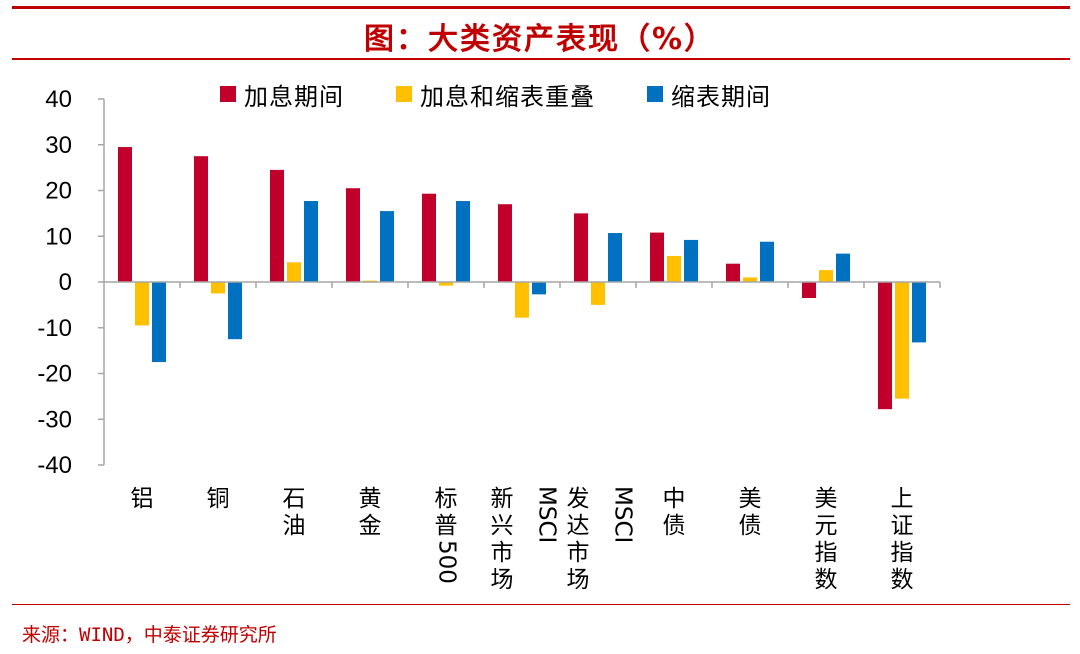 The width and height of the screenshot is (1080, 654). What do you see at coordinates (54, 419) in the screenshot?
I see `y-tick-label: -30` at bounding box center [54, 419].